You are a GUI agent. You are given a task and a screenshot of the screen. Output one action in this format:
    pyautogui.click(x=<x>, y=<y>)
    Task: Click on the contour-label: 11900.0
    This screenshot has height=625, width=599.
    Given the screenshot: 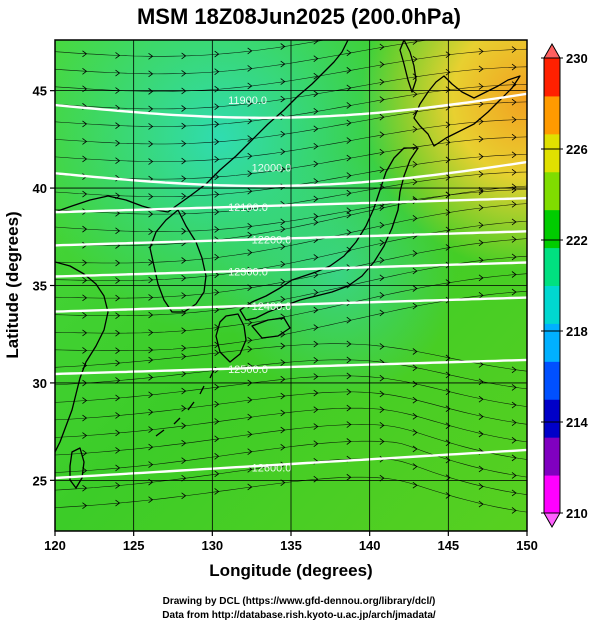 What is the action you would take?
    pyautogui.click(x=247, y=101)
    